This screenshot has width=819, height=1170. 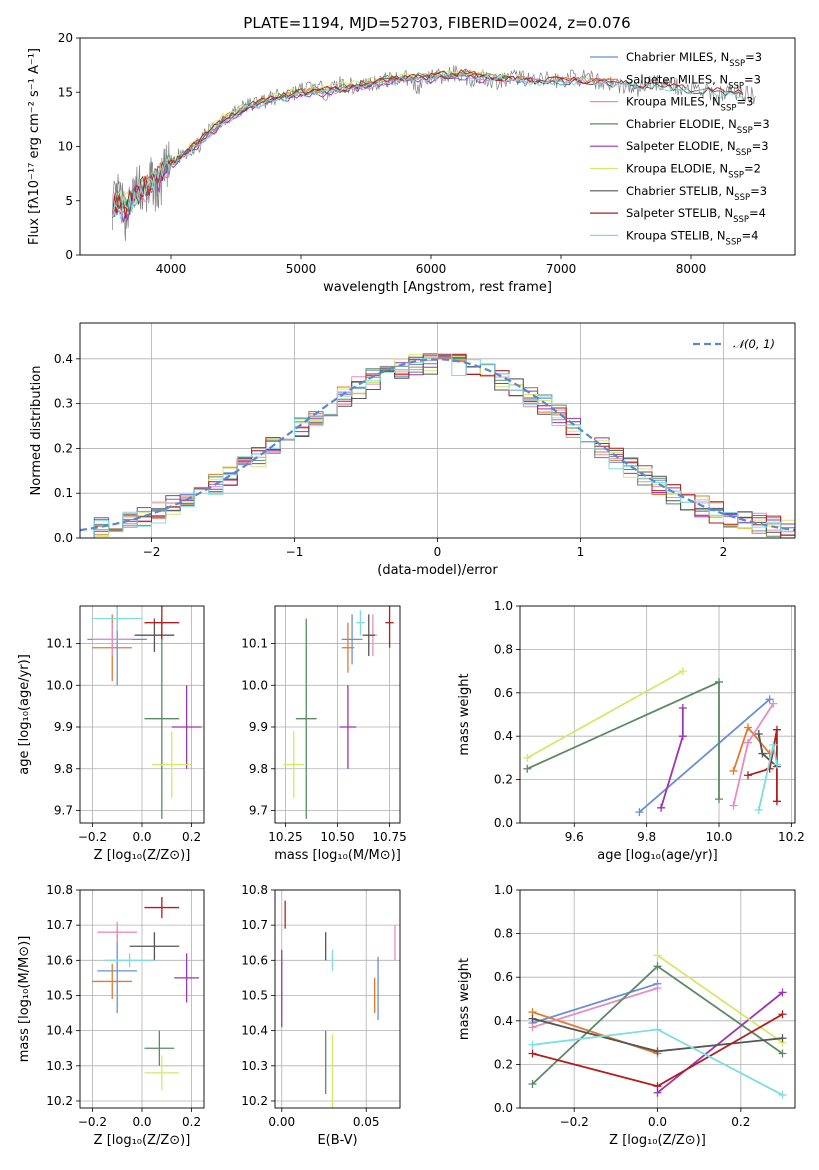 What do you see at coordinates (69, 201) in the screenshot?
I see `y-tick-label: 5` at bounding box center [69, 201].